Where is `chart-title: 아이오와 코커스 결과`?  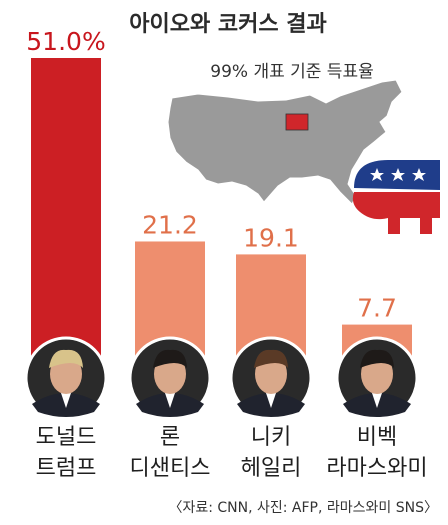 chart-title: 아이오와 코커스 결과 is located at coordinates (227, 24).